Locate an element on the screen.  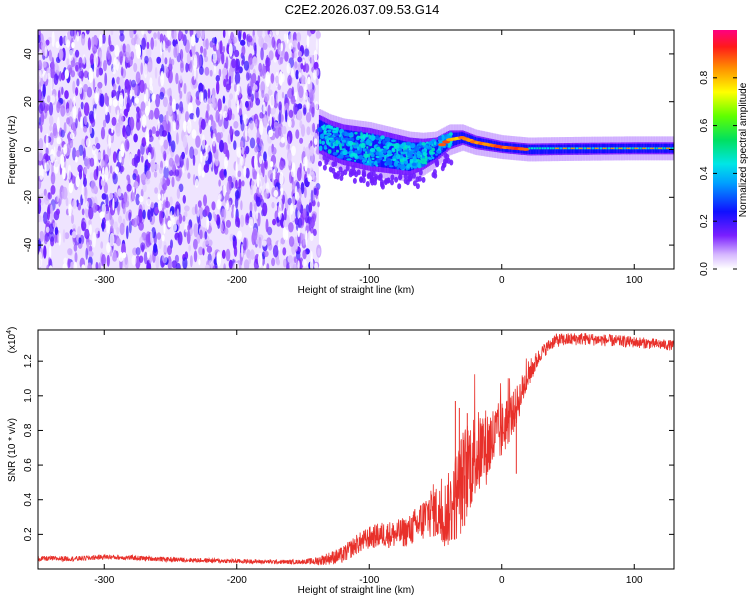
x-tick-label: -100 is located at coordinates (369, 580).